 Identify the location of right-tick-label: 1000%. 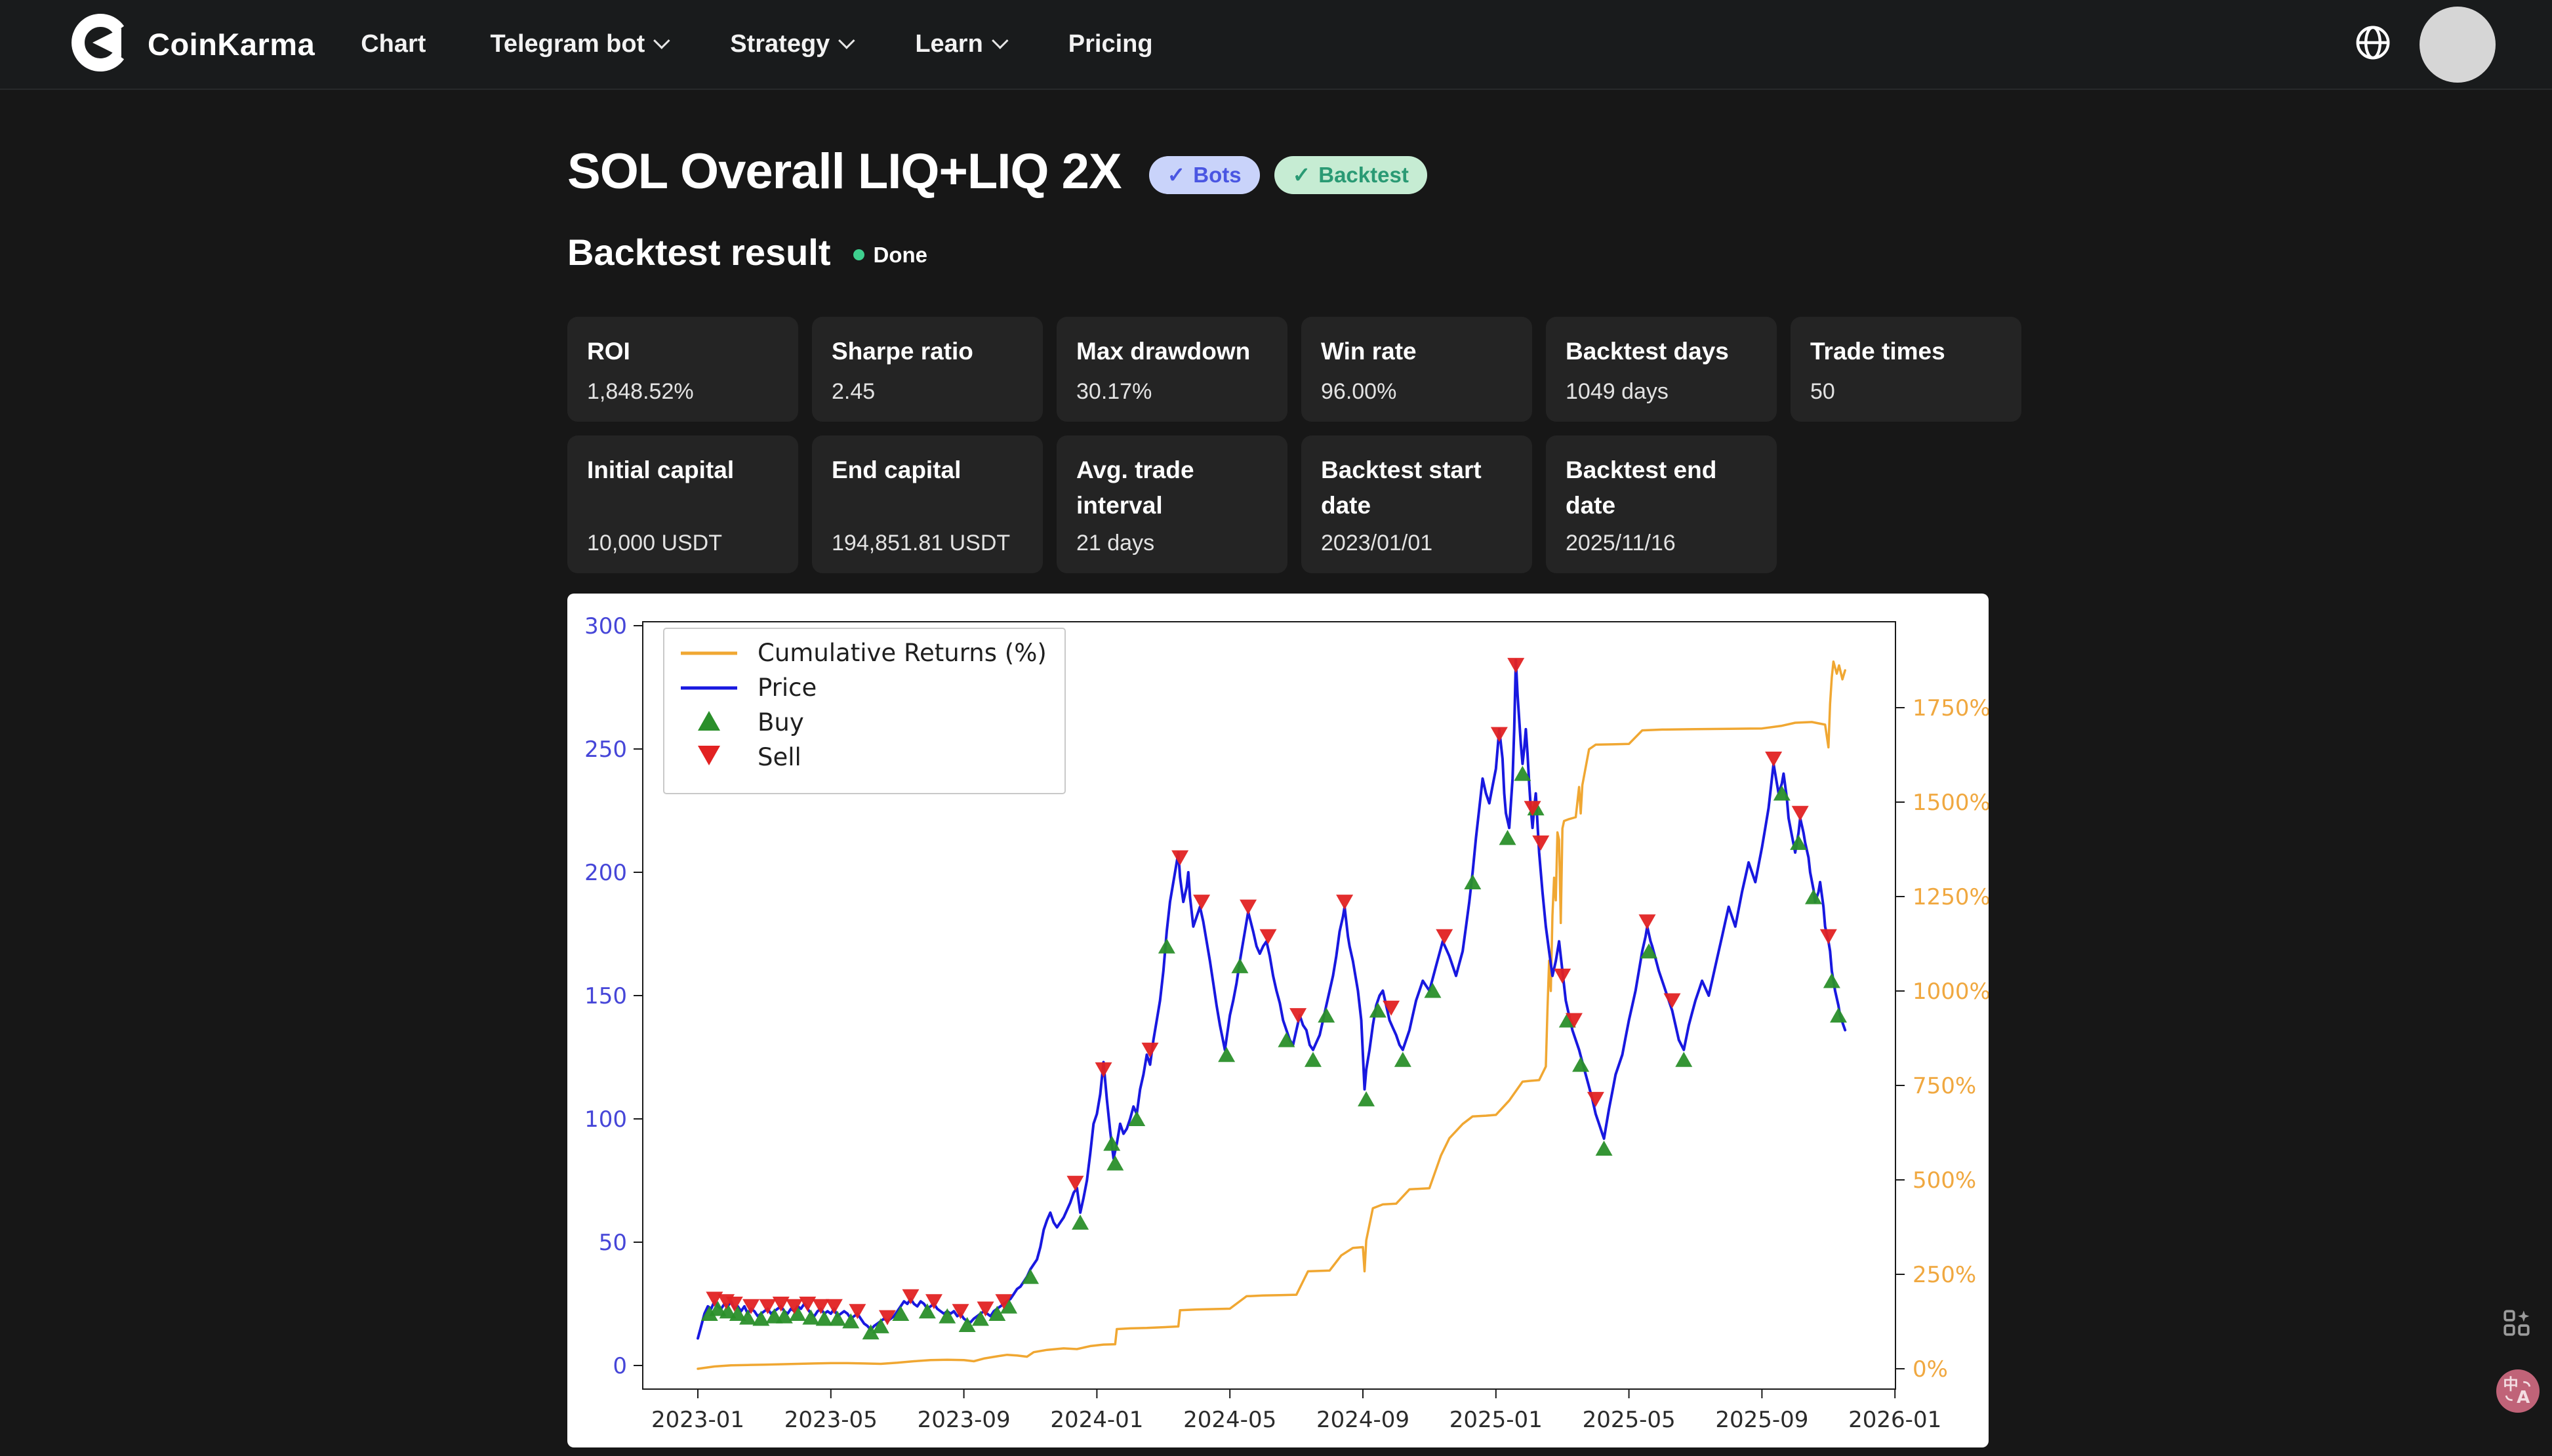
(1951, 992).